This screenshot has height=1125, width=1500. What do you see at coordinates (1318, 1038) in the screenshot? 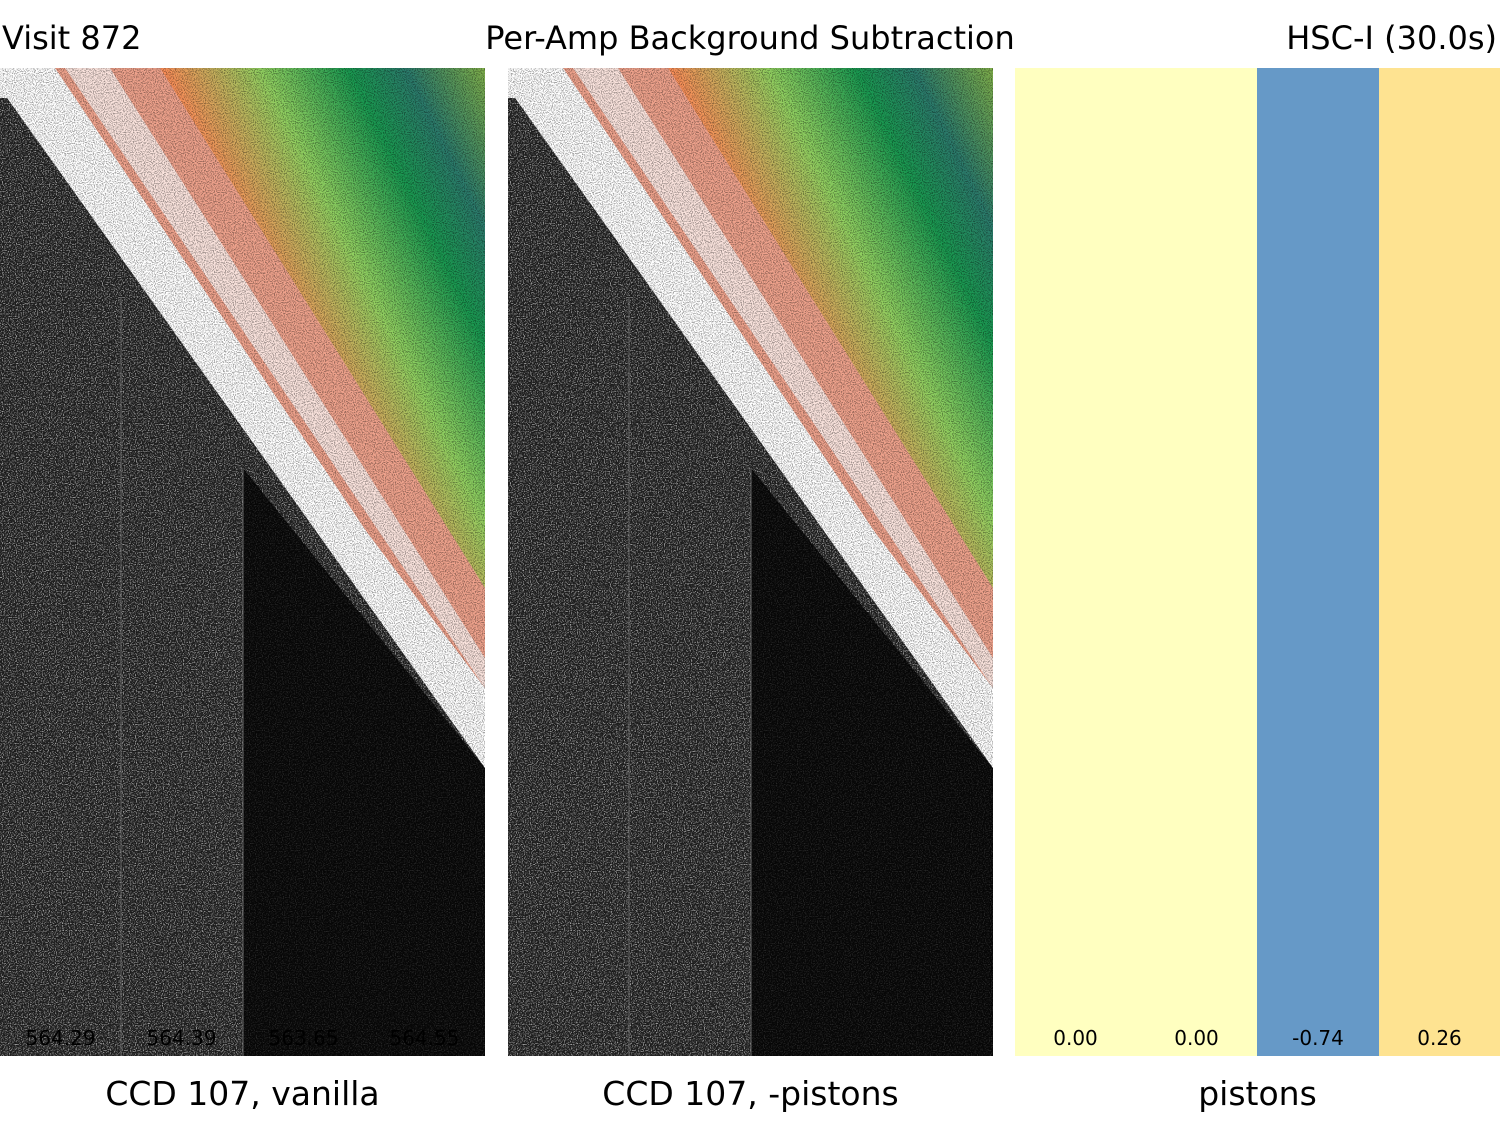
I see `piston-value-3: -0.74` at bounding box center [1318, 1038].